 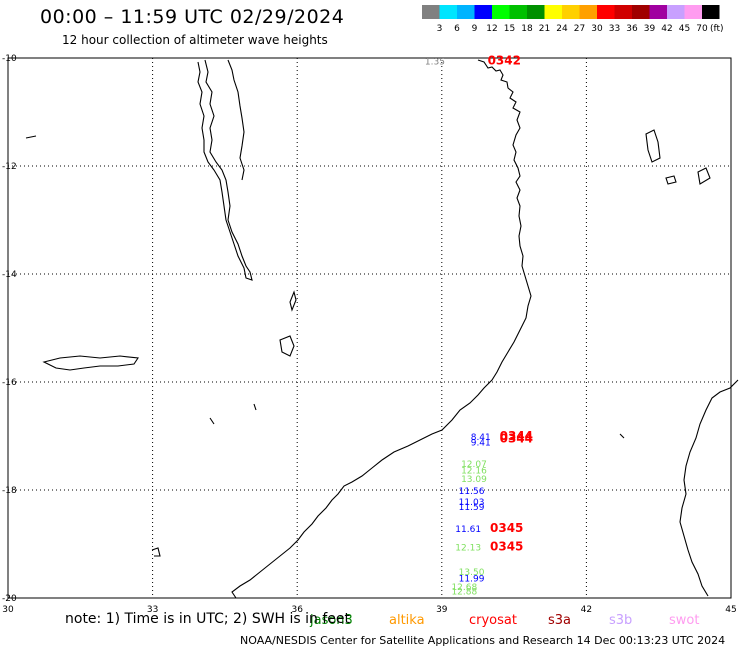 I want to click on comoros-anjouan, so click(x=704, y=176).